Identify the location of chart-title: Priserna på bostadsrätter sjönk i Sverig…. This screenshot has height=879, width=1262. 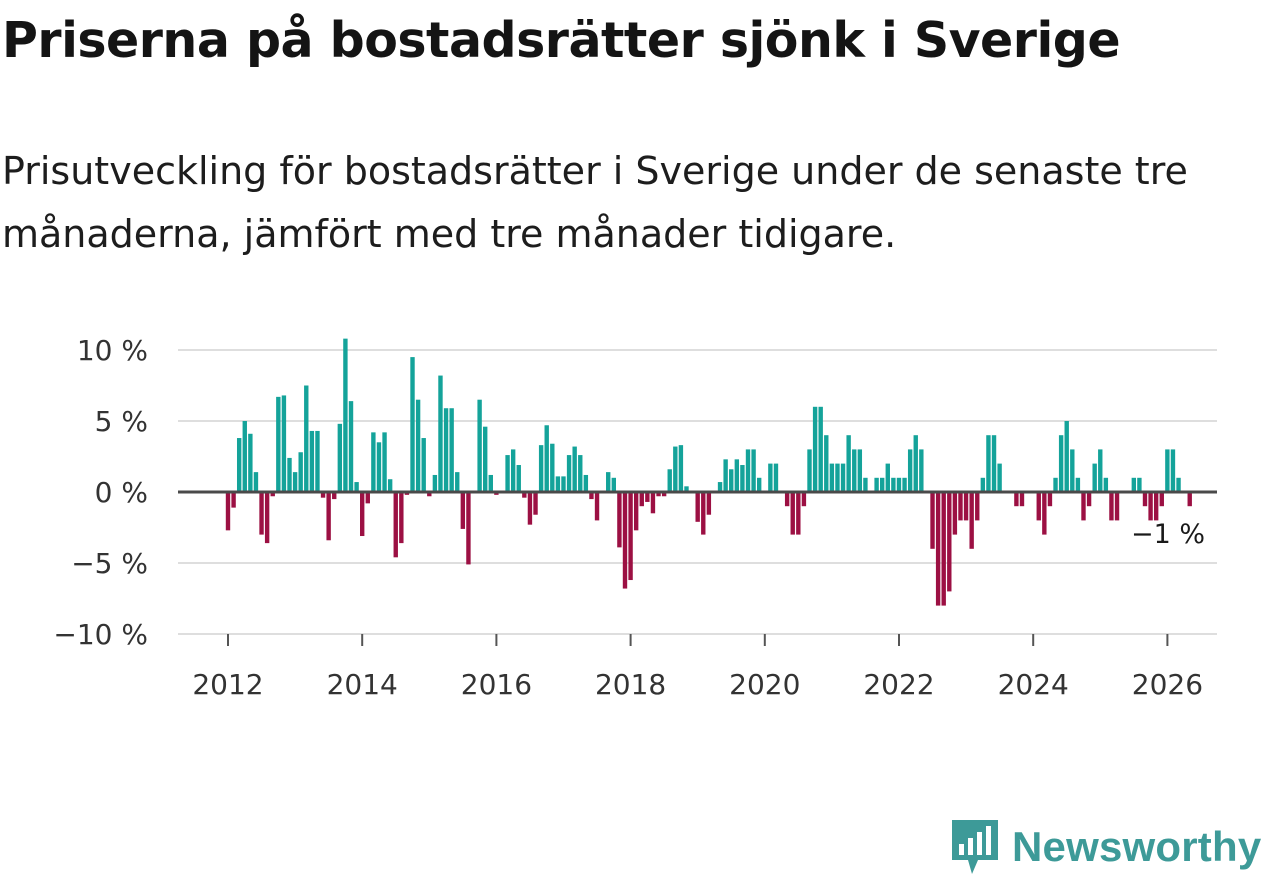
(561, 40).